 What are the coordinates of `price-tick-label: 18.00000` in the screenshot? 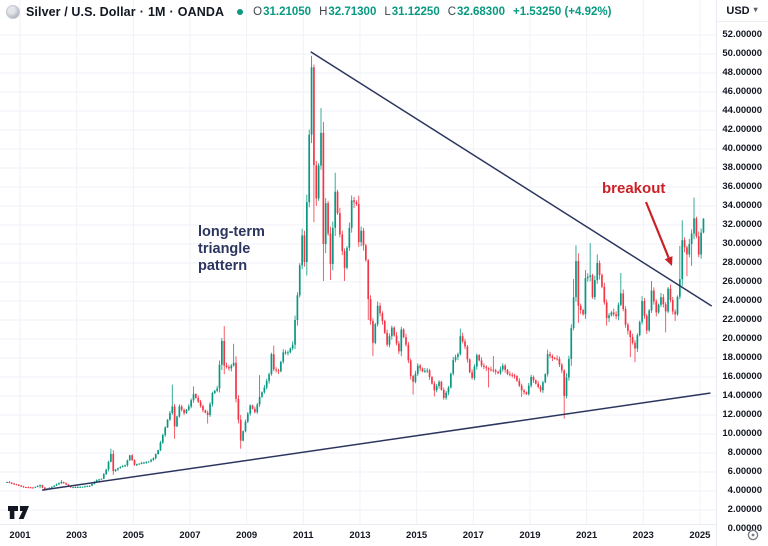 It's located at (742, 357).